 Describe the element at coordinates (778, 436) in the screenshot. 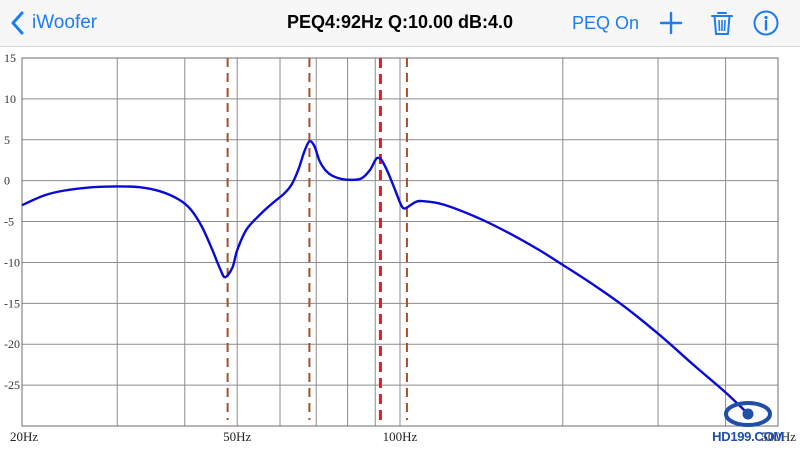

I see `x-tick-label: 500Hz` at that location.